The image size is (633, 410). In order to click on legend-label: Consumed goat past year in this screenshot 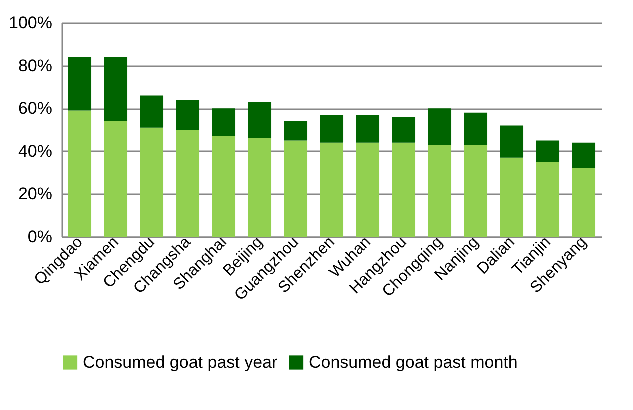, I will do `click(180, 362)`.